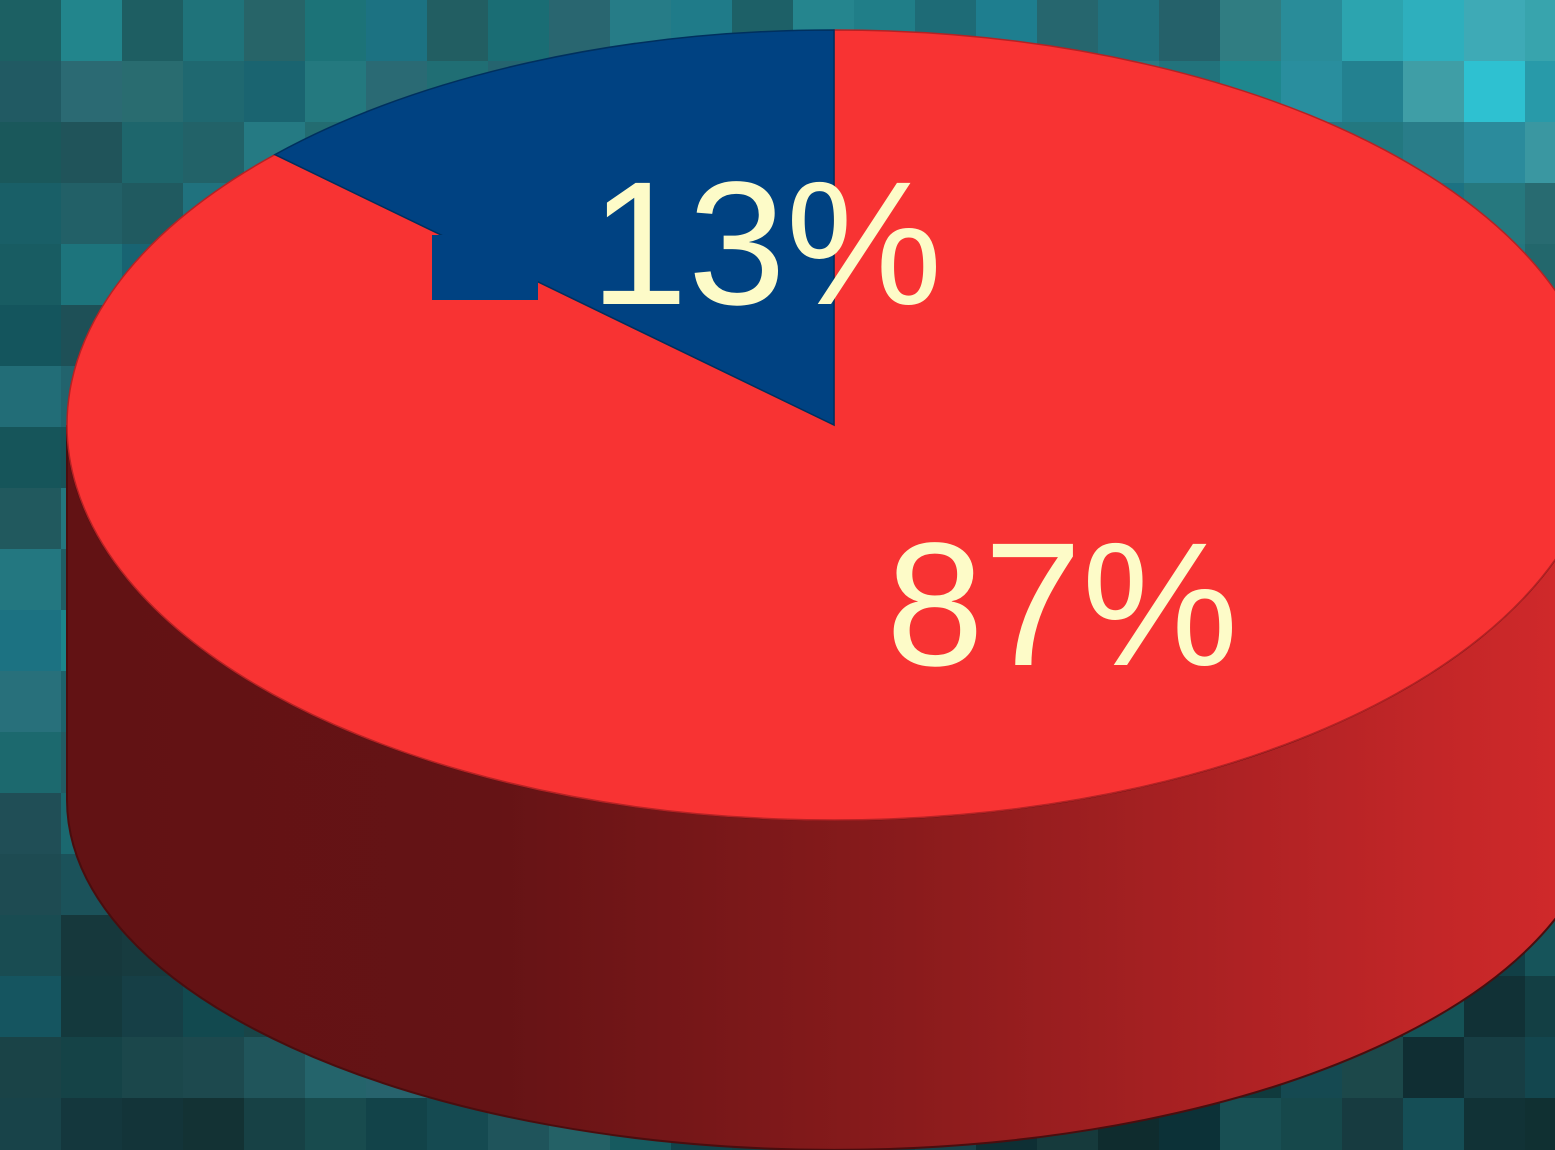 Image resolution: width=1555 pixels, height=1150 pixels. I want to click on slice-87-label: 87%, so click(1062, 605).